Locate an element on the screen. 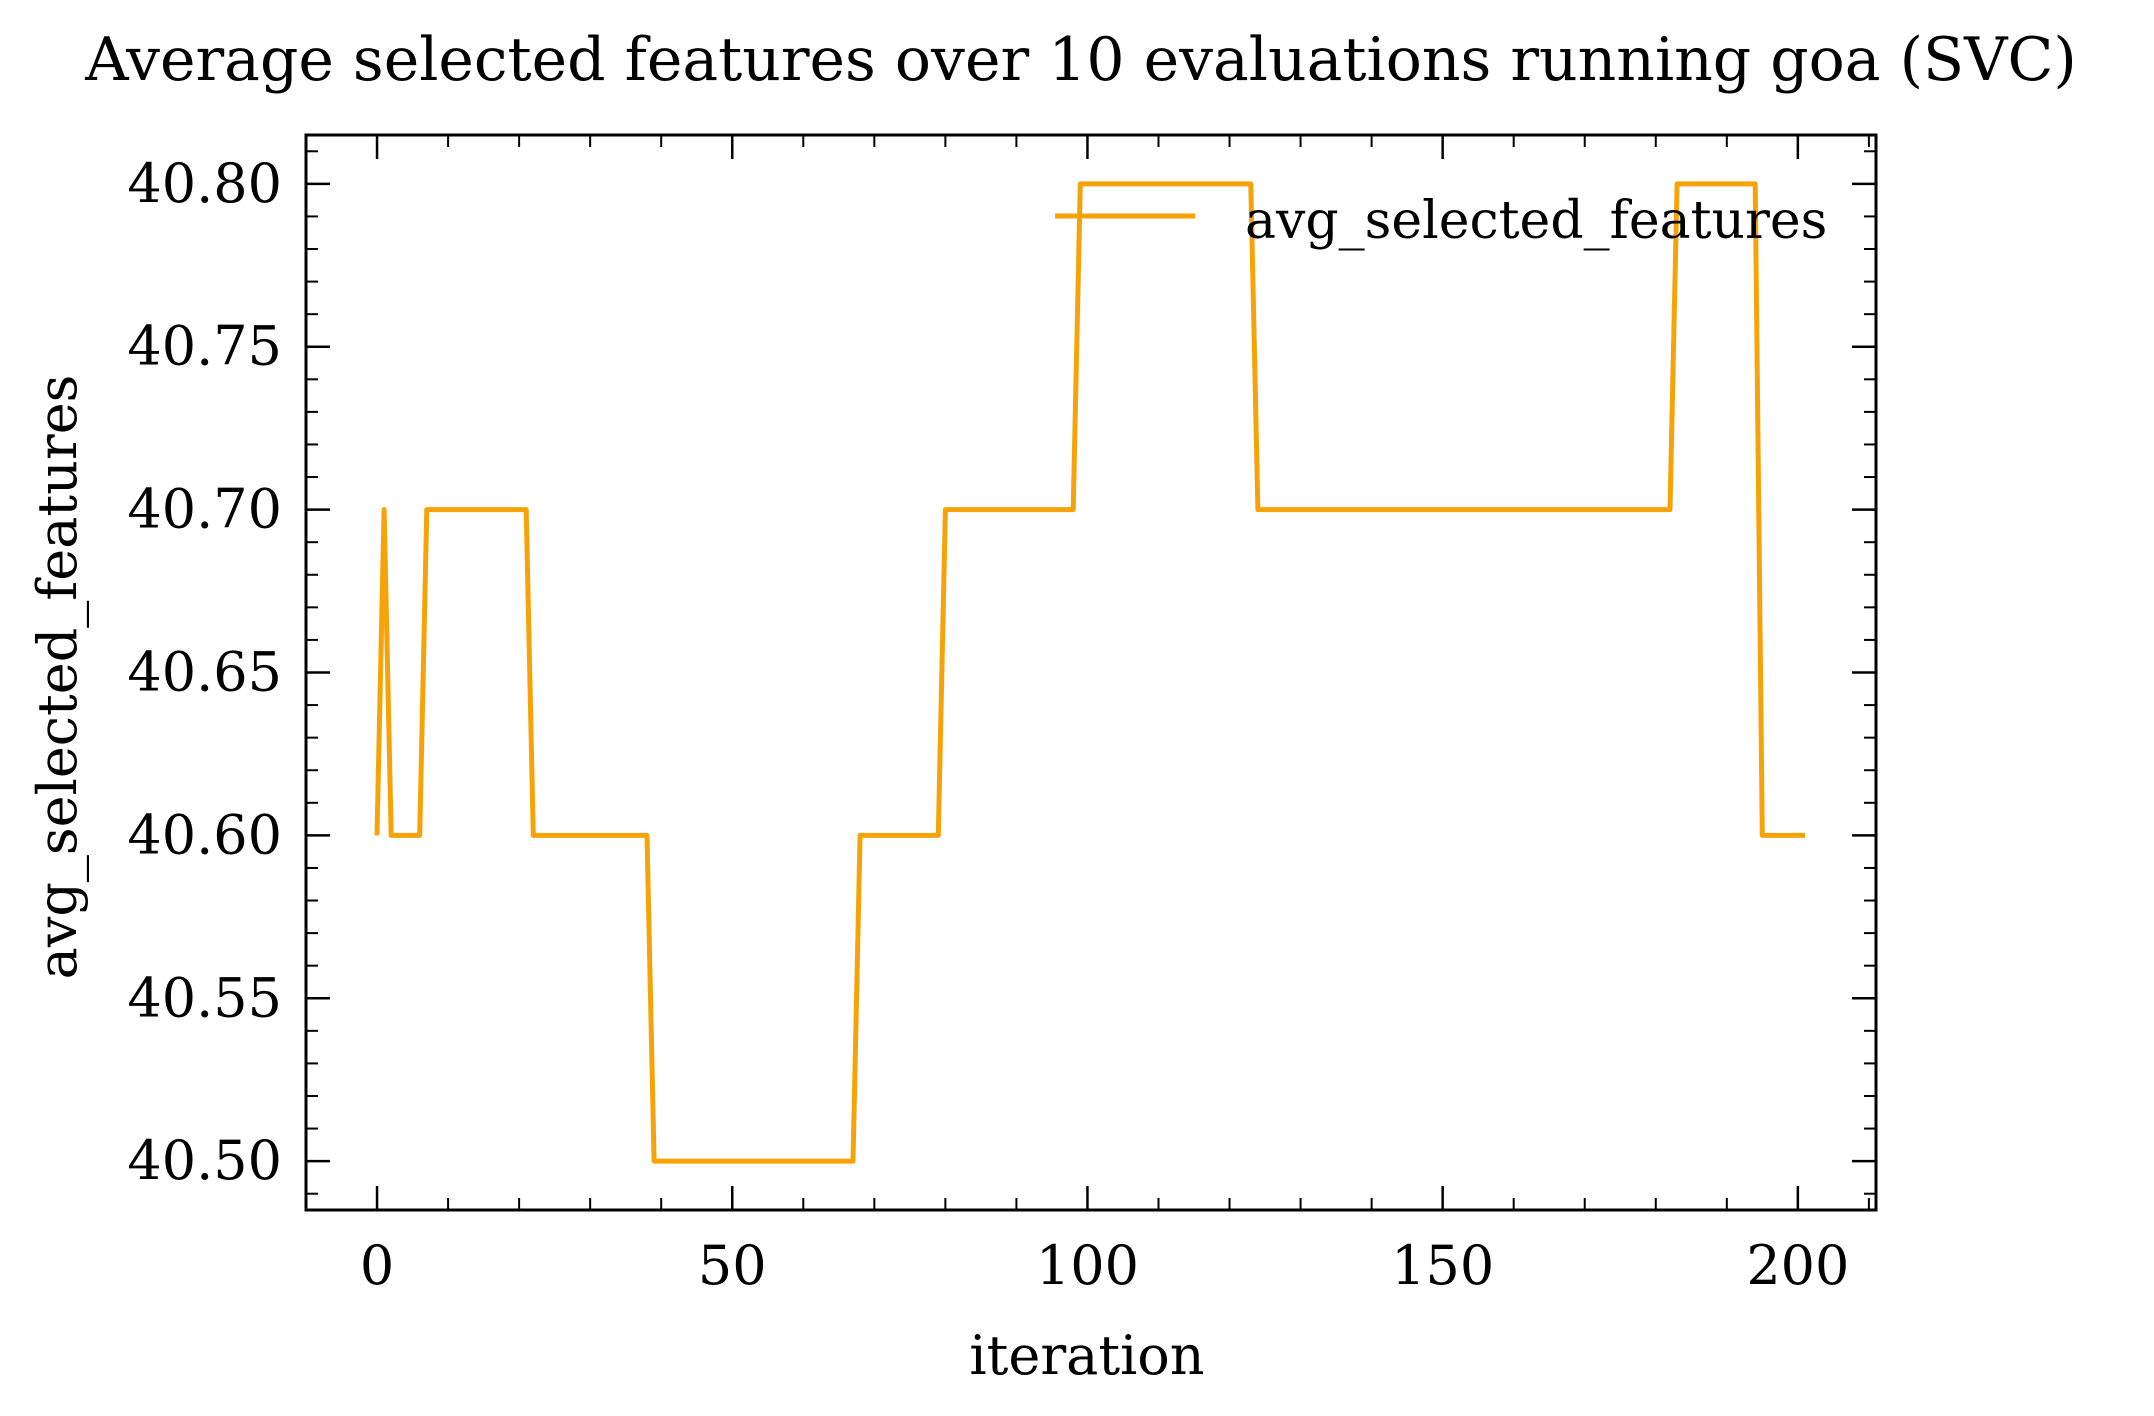 The height and width of the screenshot is (1416, 2154). y-tick-label: 40.80 is located at coordinates (204, 183).